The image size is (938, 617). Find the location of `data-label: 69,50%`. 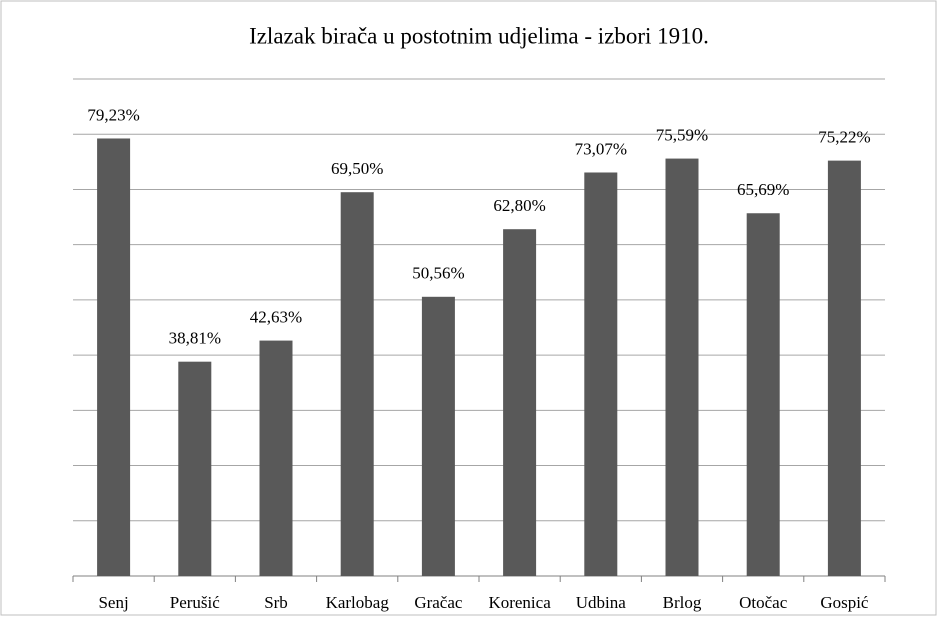

data-label: 69,50% is located at coordinates (357, 168).